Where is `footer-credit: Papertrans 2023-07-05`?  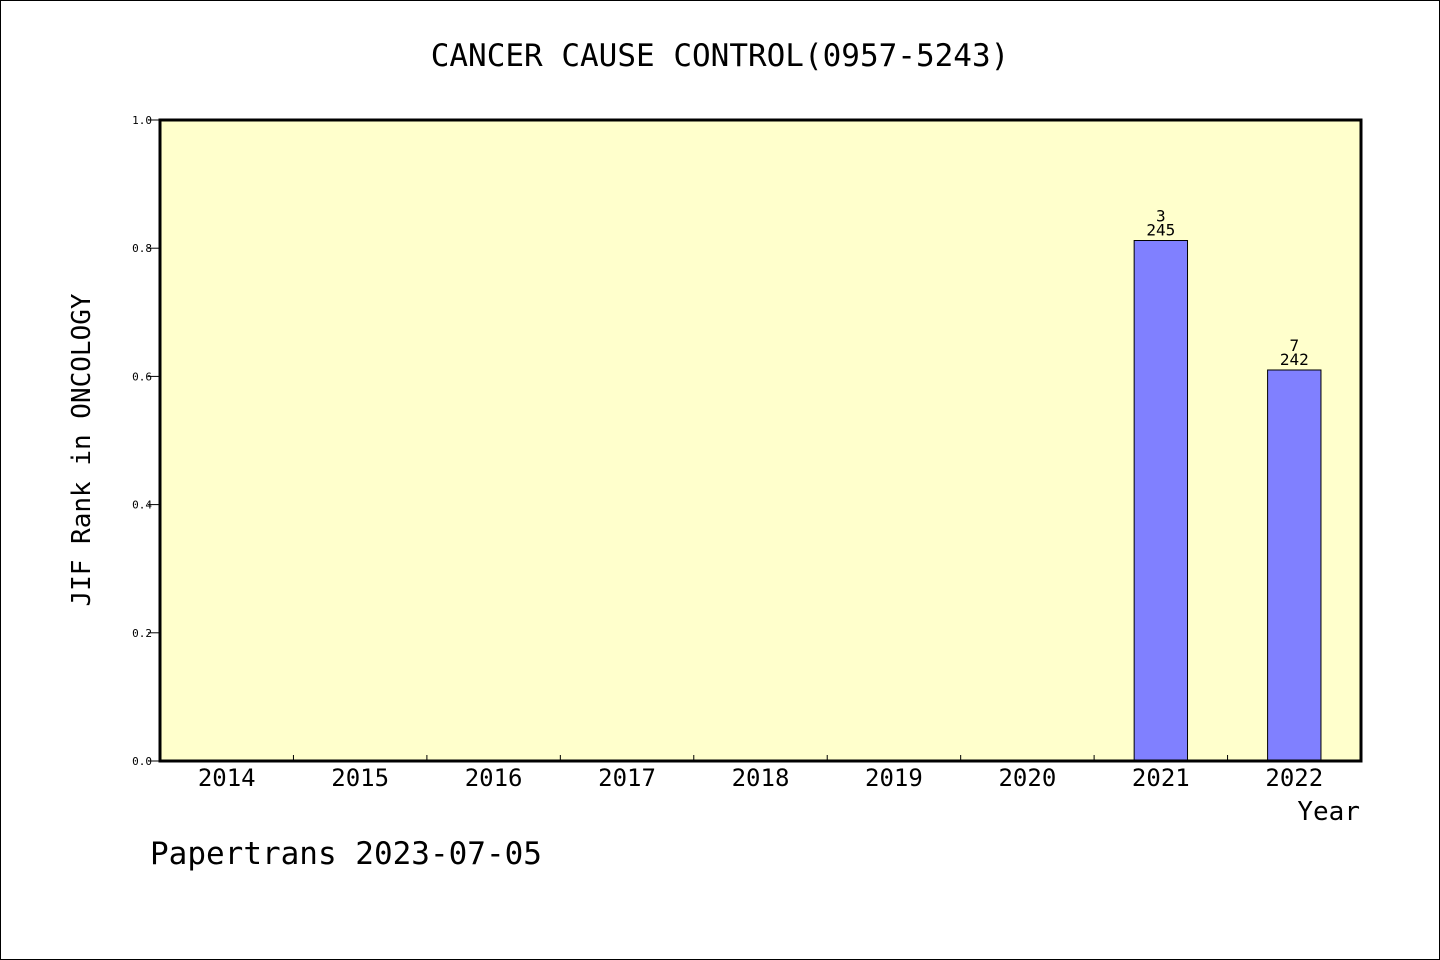 footer-credit: Papertrans 2023-07-05 is located at coordinates (346, 854).